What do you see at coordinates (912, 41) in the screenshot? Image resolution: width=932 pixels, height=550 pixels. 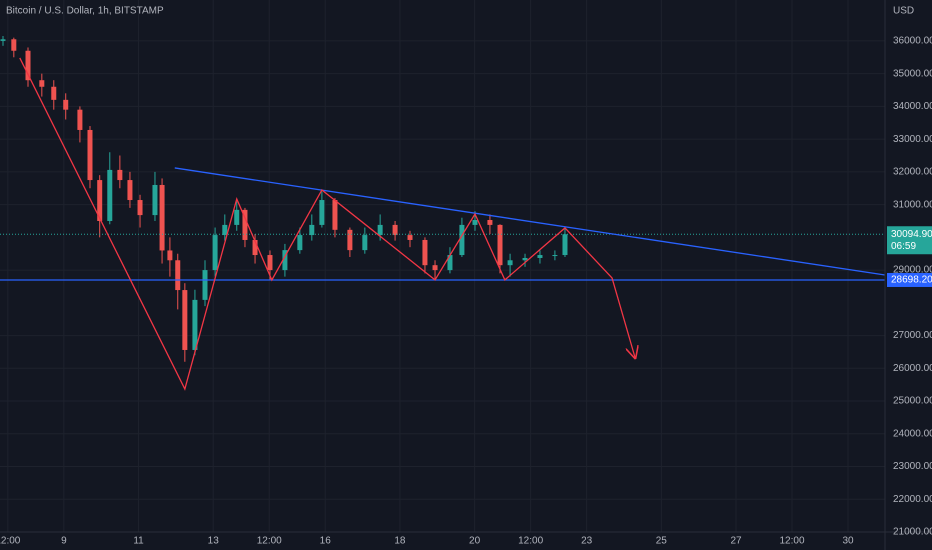 I see `y-tick-label: 36000.00` at bounding box center [912, 41].